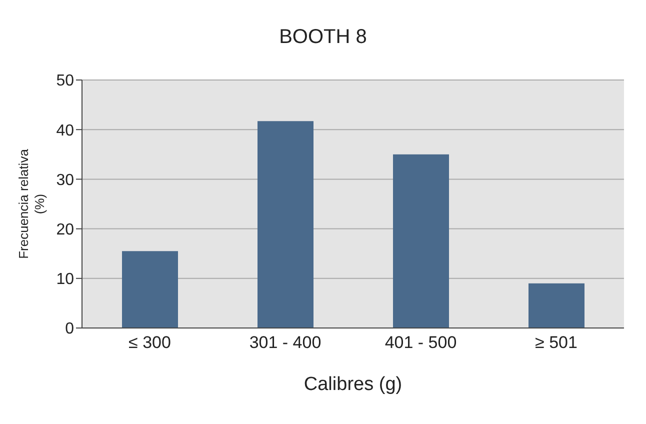 Image resolution: width=646 pixels, height=424 pixels. What do you see at coordinates (65, 131) in the screenshot?
I see `y-tick-label: 40` at bounding box center [65, 131].